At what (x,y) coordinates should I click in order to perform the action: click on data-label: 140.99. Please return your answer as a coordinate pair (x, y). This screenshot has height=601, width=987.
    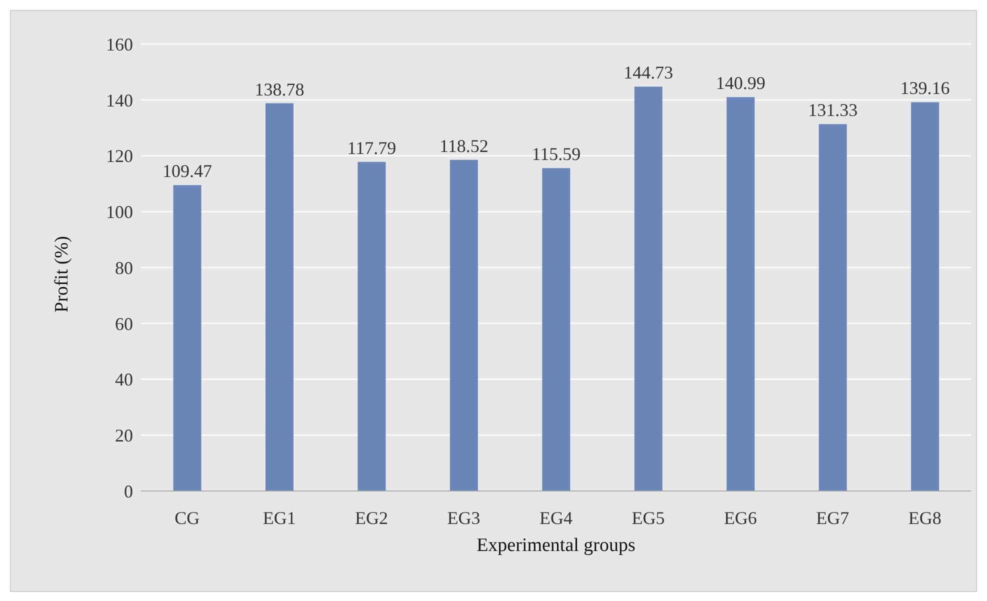
    Looking at the image, I should click on (741, 83).